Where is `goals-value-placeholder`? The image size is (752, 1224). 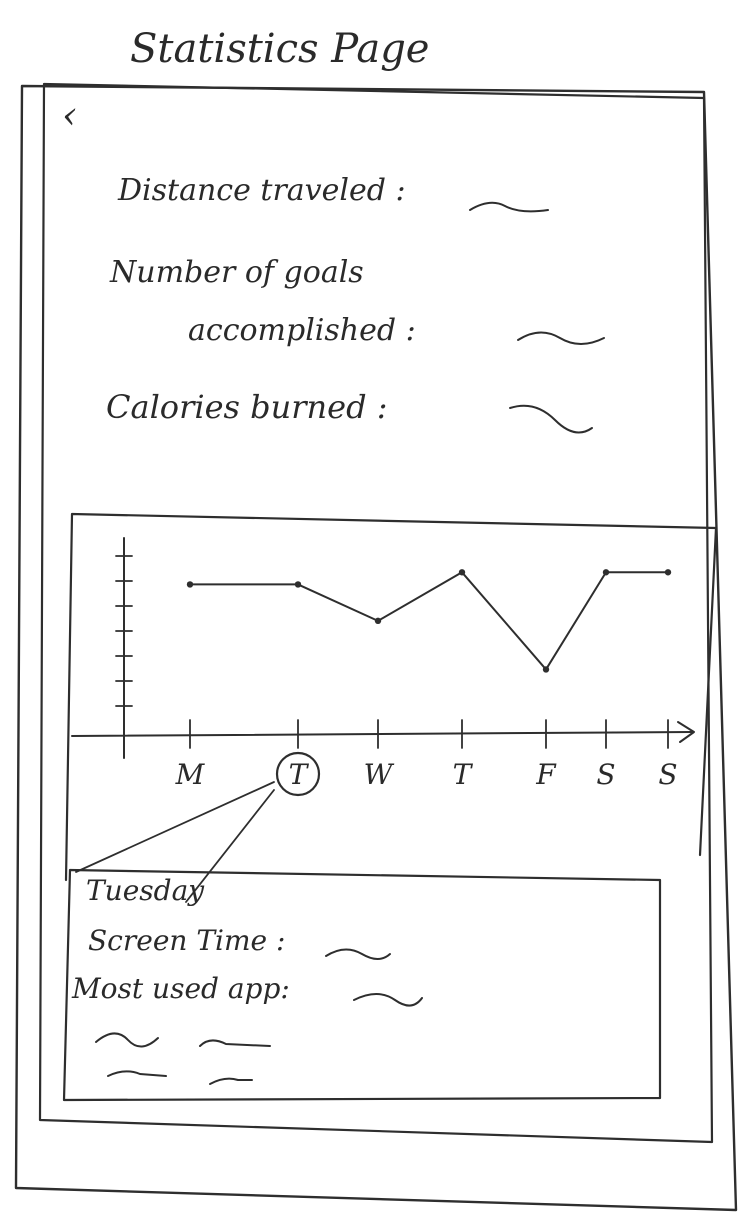
goals-value-placeholder is located at coordinates (561, 338).